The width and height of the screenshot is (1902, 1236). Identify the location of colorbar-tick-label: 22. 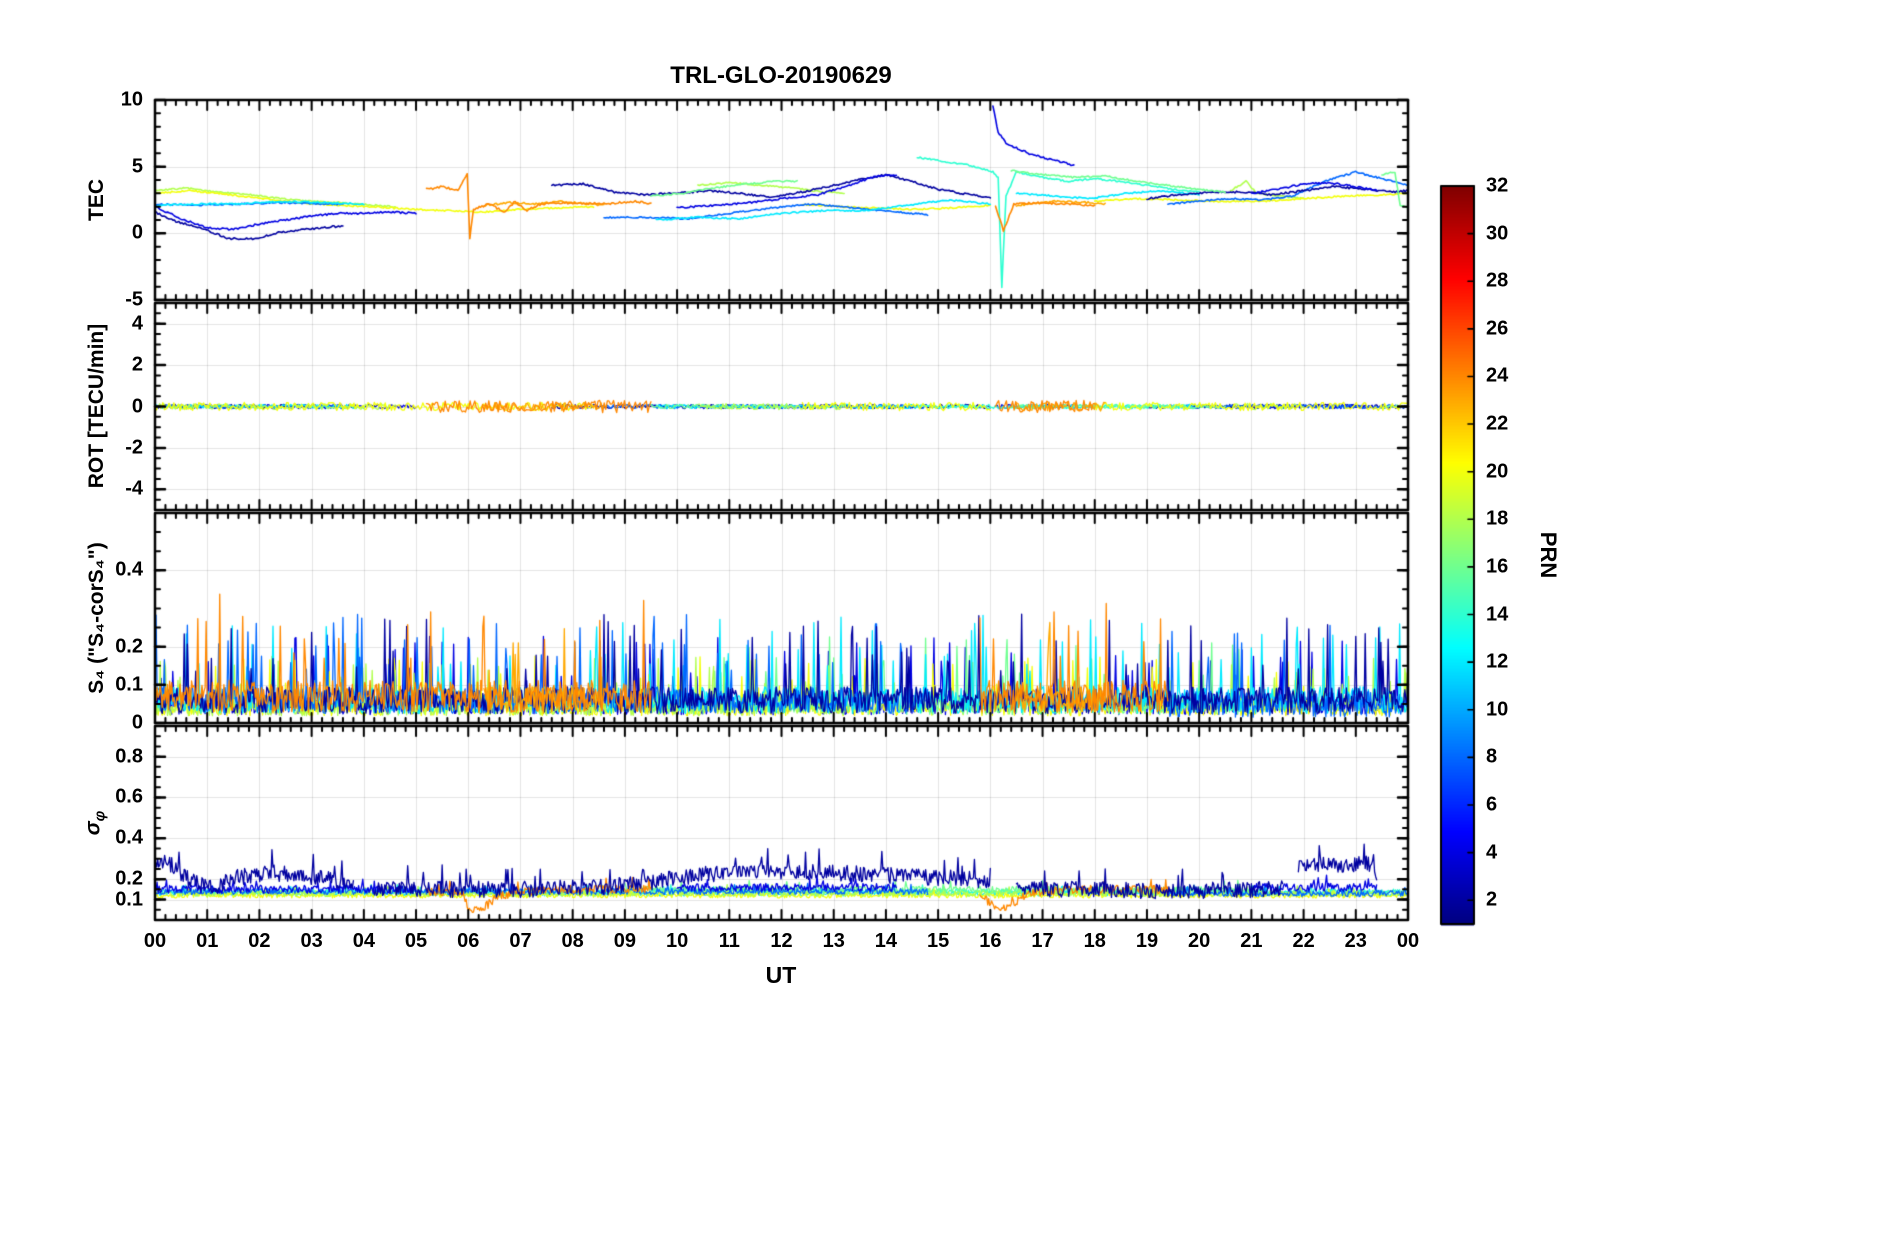
(1497, 423).